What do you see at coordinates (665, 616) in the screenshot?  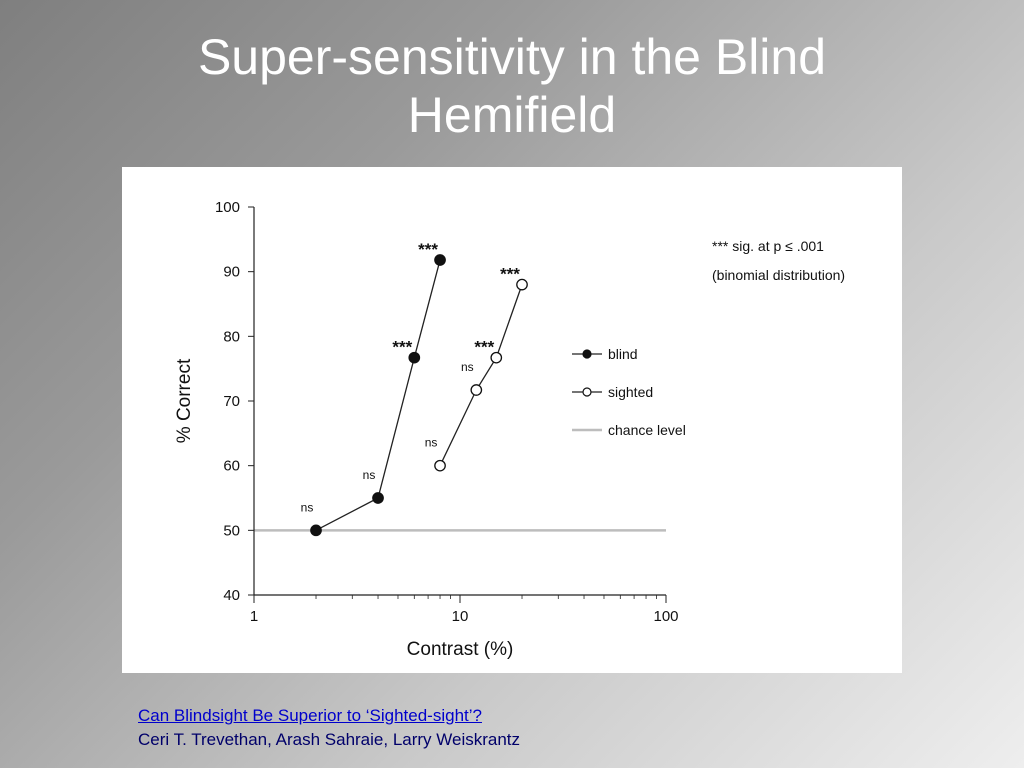 I see `x-tick-label: 100` at bounding box center [665, 616].